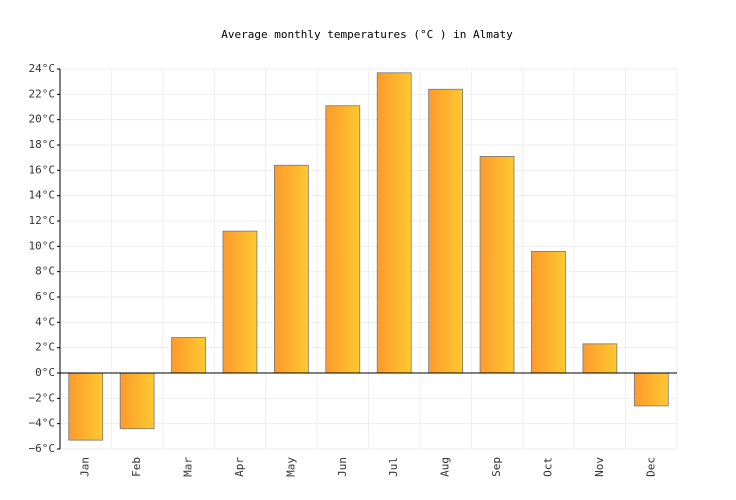 The width and height of the screenshot is (736, 500). Describe the element at coordinates (188, 467) in the screenshot. I see `x-tick-label: Mar` at that location.